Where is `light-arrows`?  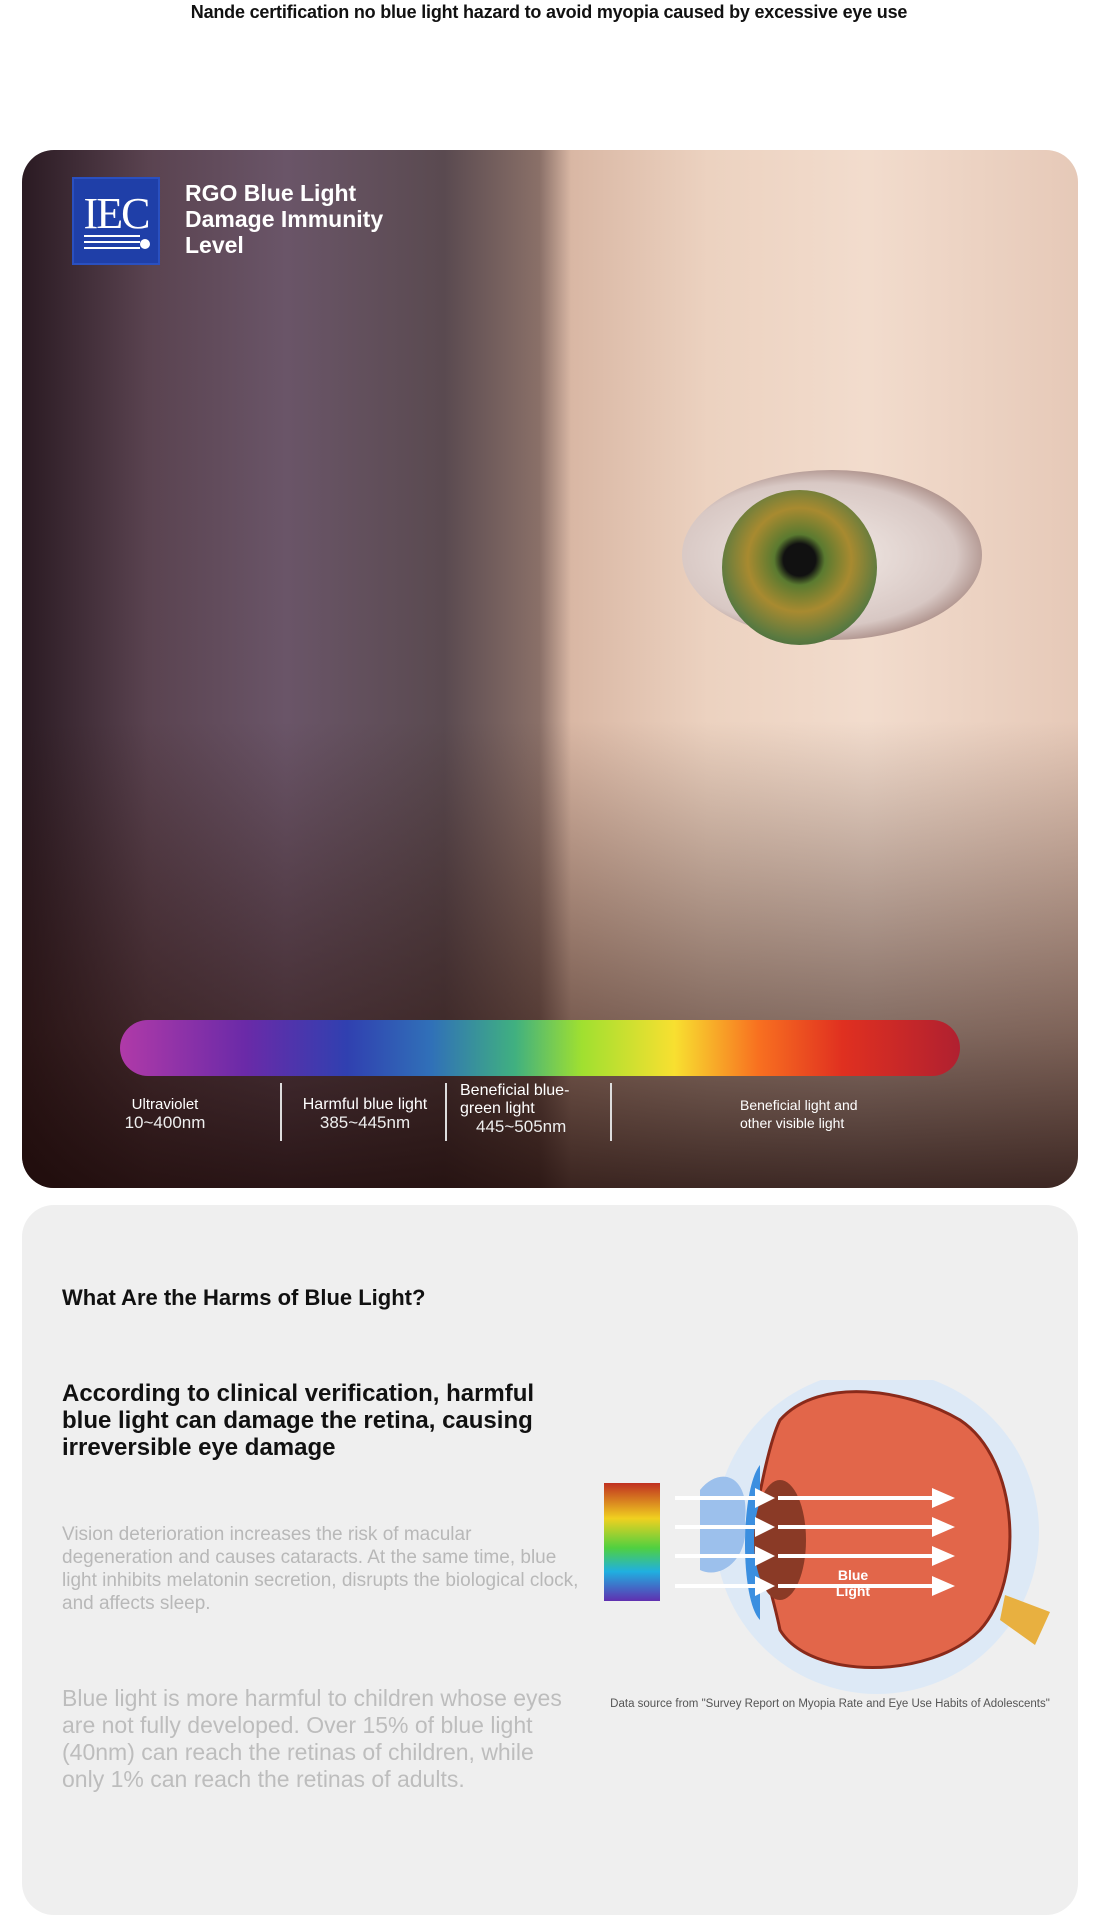 light-arrows is located at coordinates (815, 1542).